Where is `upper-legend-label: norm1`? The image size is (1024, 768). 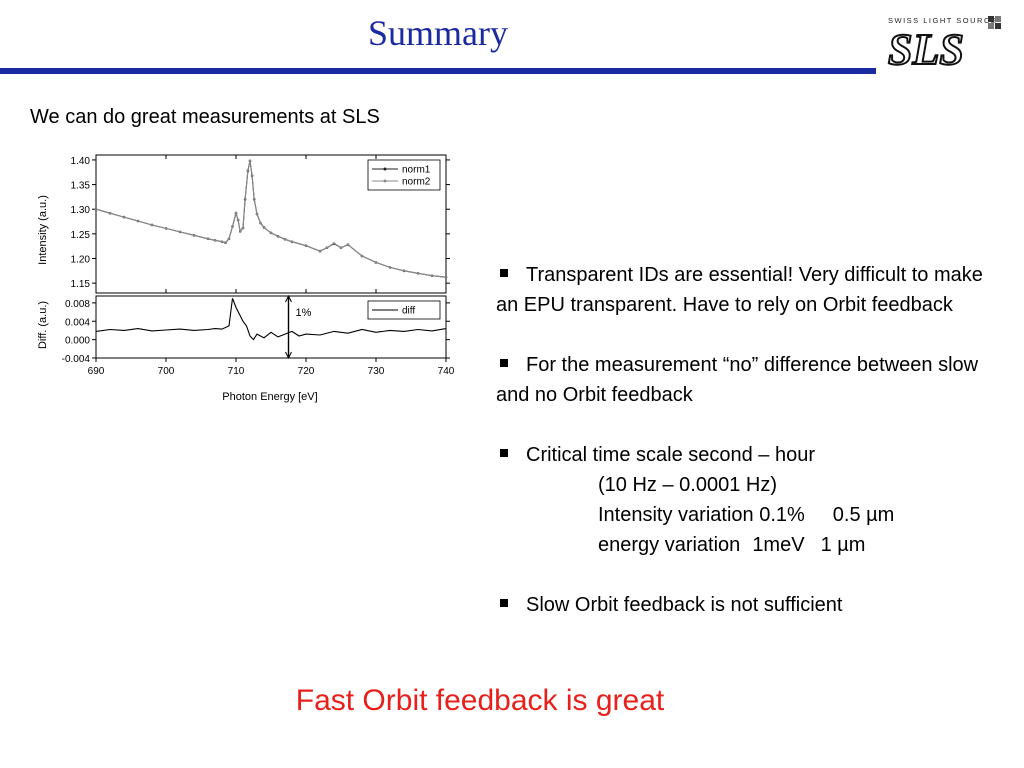
upper-legend-label: norm1 is located at coordinates (416, 170).